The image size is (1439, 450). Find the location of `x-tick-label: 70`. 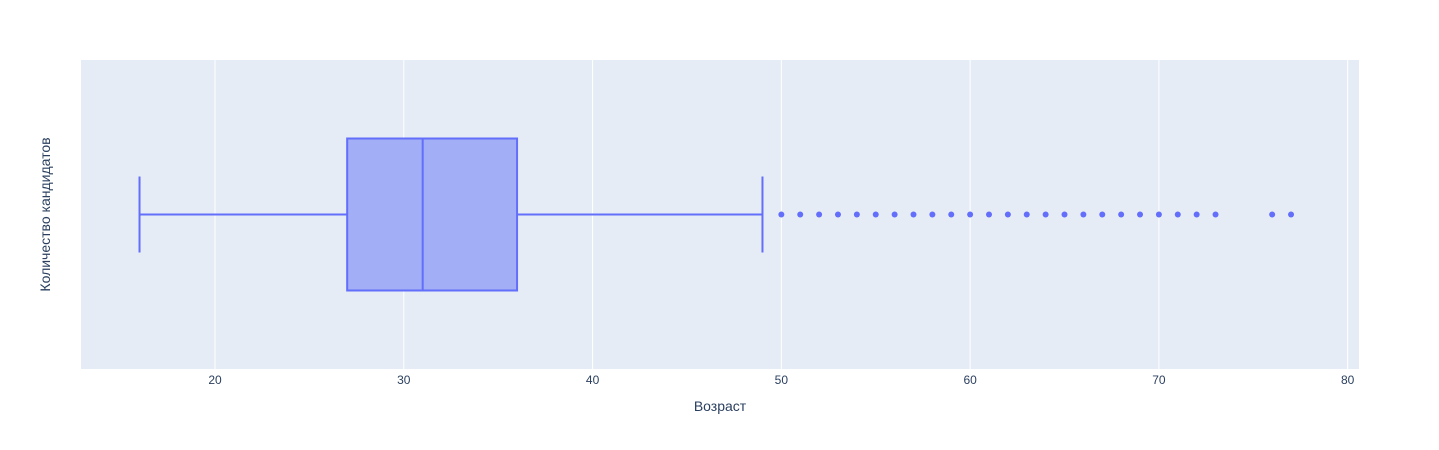

x-tick-label: 70 is located at coordinates (1159, 380).